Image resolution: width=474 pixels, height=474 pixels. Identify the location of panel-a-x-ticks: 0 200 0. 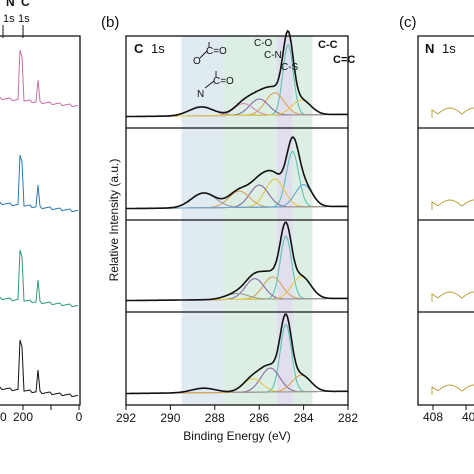
(41, 414).